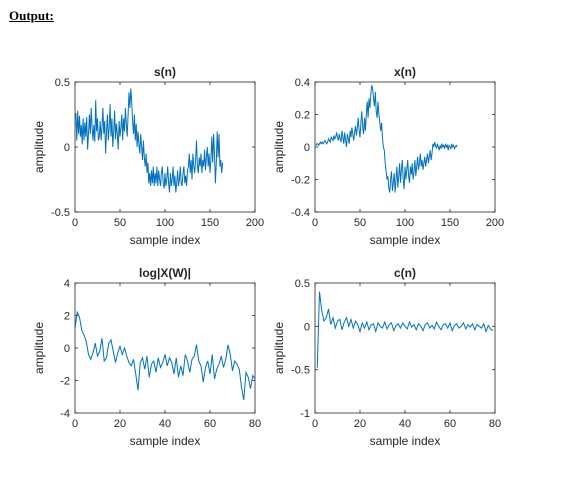  What do you see at coordinates (305, 414) in the screenshot?
I see `y-tick-label: -1` at bounding box center [305, 414].